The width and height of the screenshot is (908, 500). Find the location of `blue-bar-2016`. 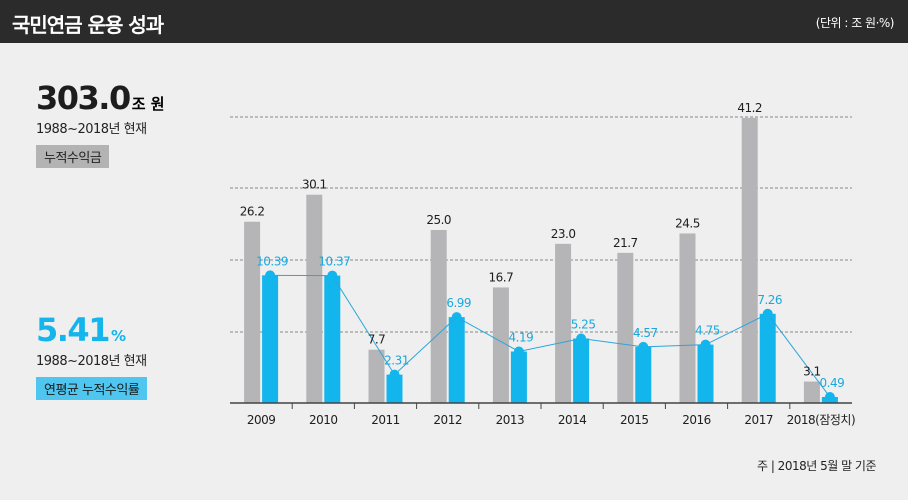

blue-bar-2016 is located at coordinates (705, 373).